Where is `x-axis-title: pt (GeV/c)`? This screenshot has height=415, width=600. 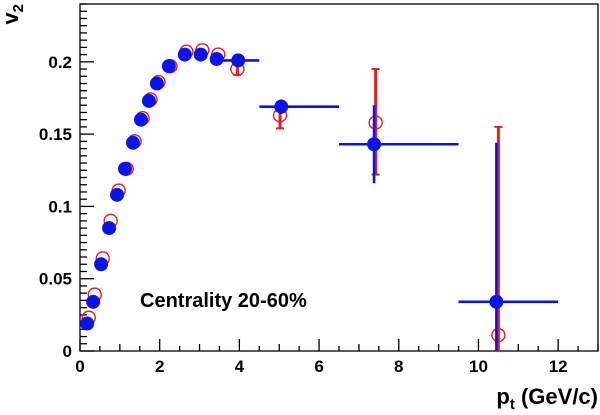
x-axis-title: pt (GeV/c) is located at coordinates (547, 398).